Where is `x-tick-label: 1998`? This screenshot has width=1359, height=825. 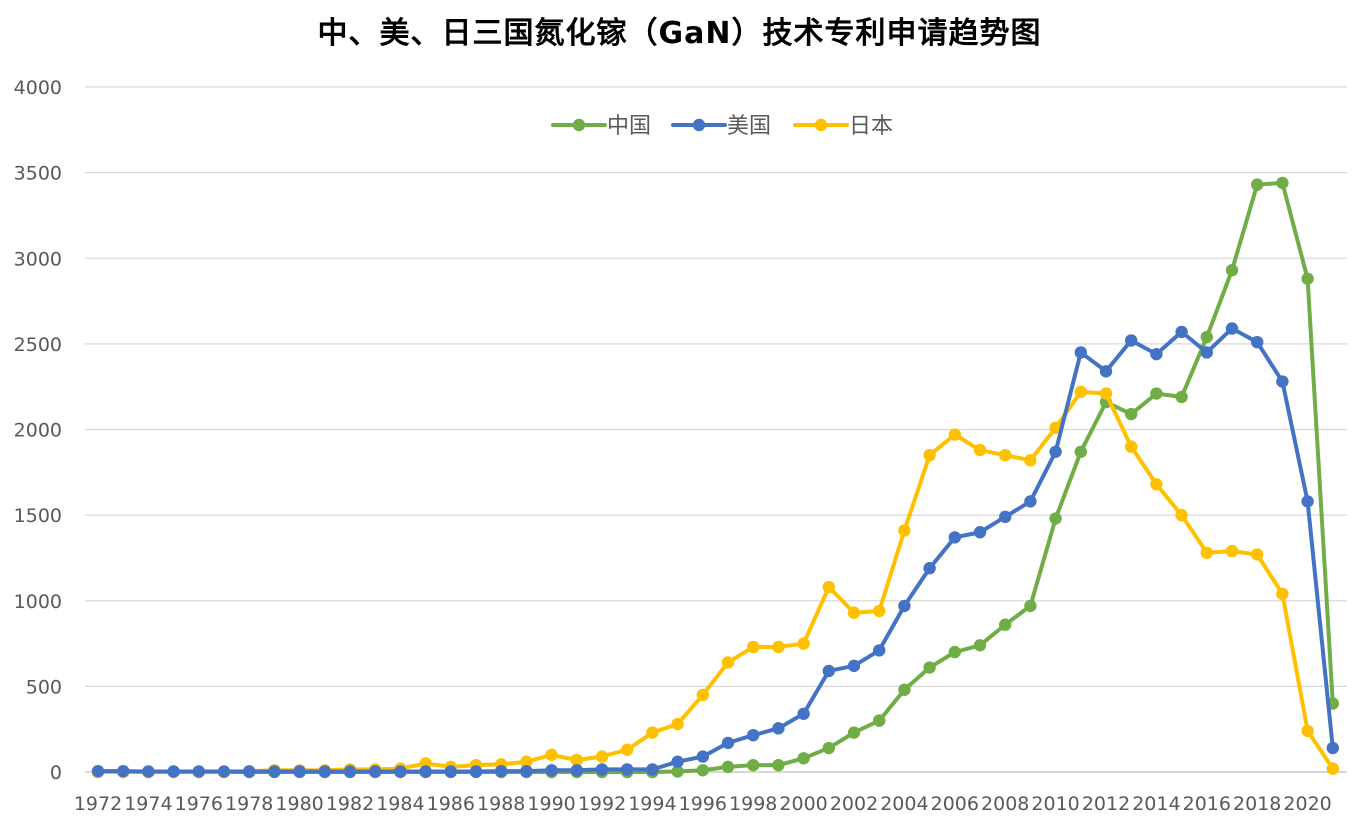
x-tick-label: 1998 is located at coordinates (753, 804).